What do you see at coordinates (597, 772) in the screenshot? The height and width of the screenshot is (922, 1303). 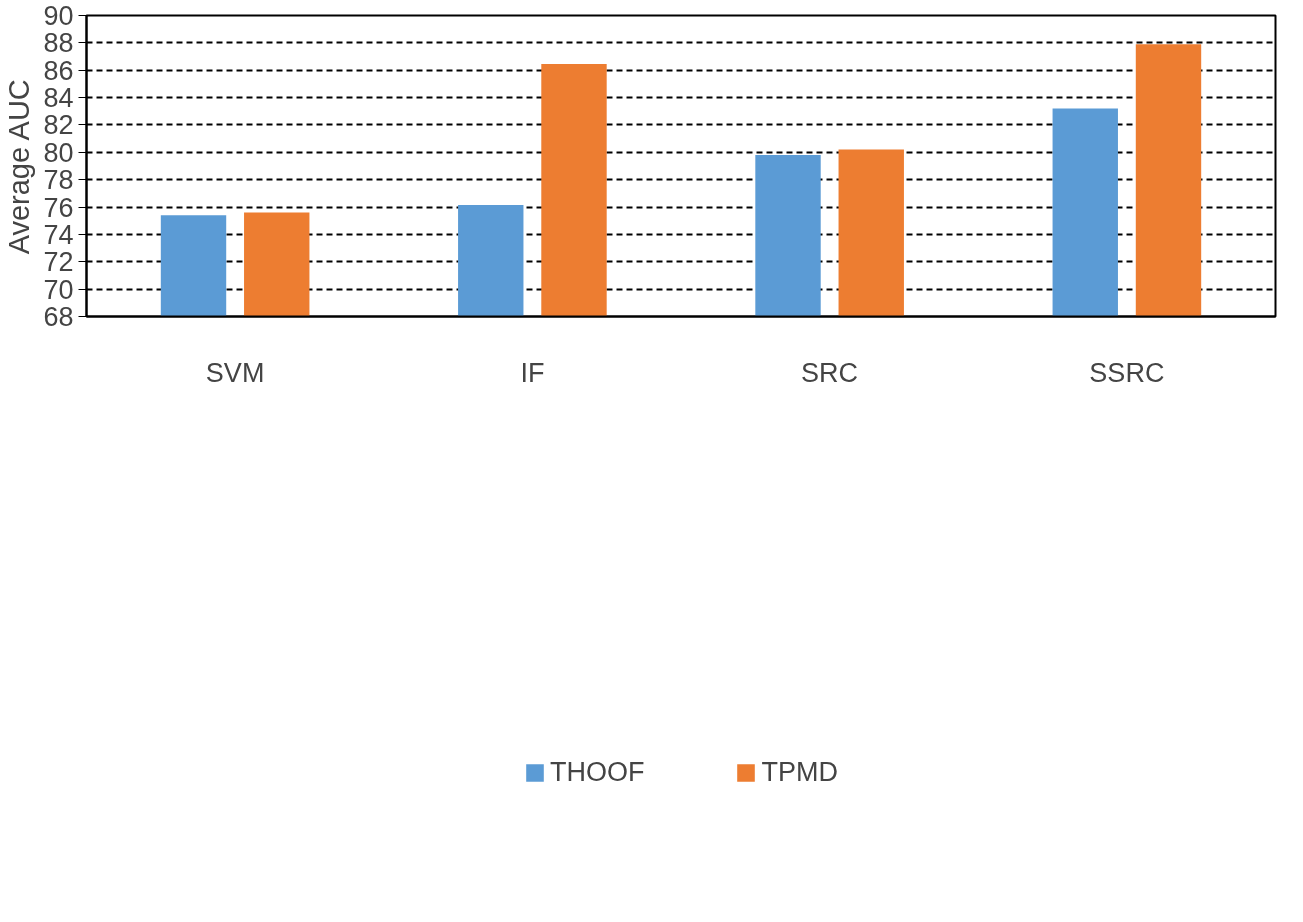 I see `legend-label: THOOF` at bounding box center [597, 772].